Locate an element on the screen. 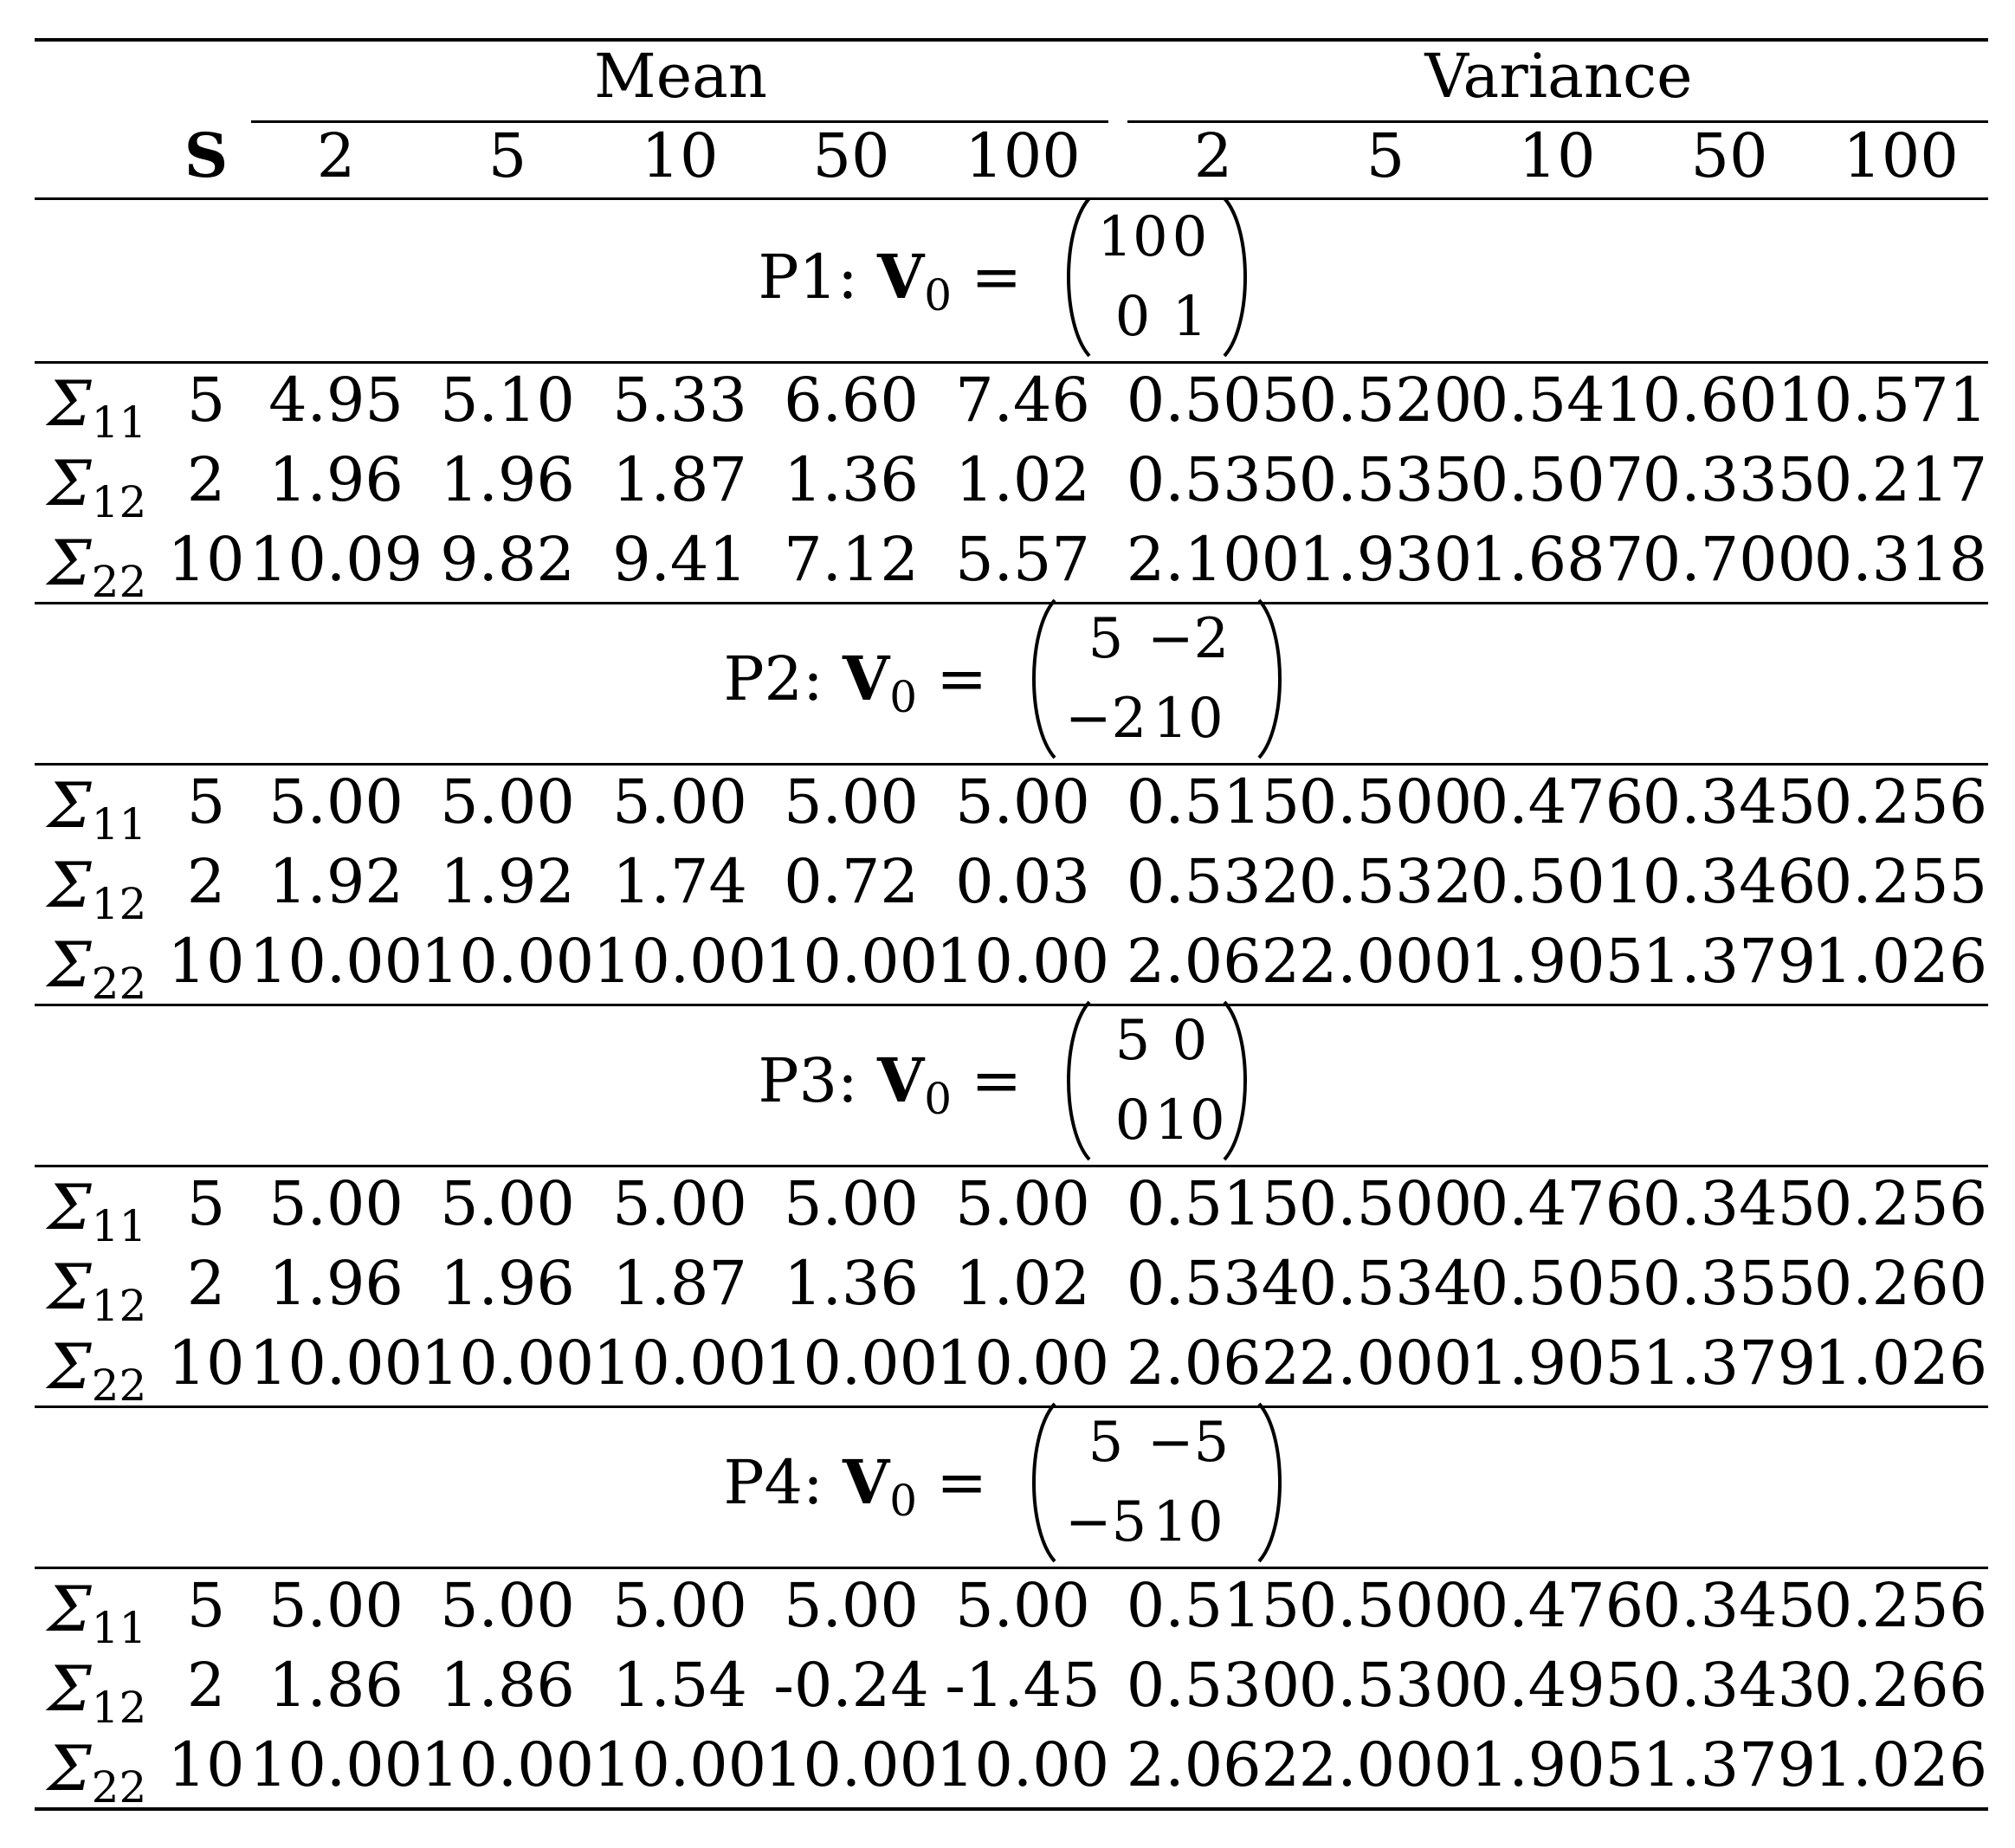  matrix-entry: 10 is located at coordinates (1188, 1522).